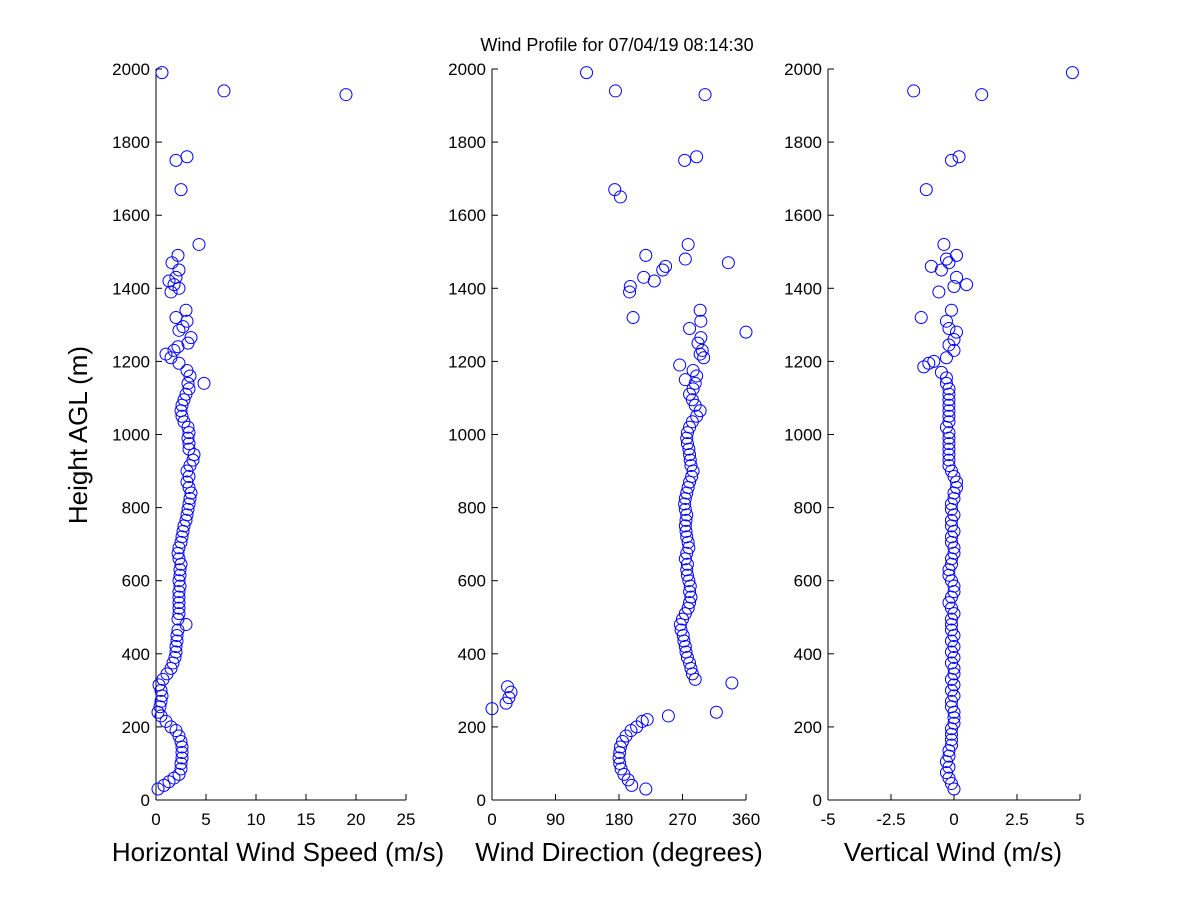 The width and height of the screenshot is (1200, 900). What do you see at coordinates (746, 819) in the screenshot?
I see `x-tick-label: 360` at bounding box center [746, 819].